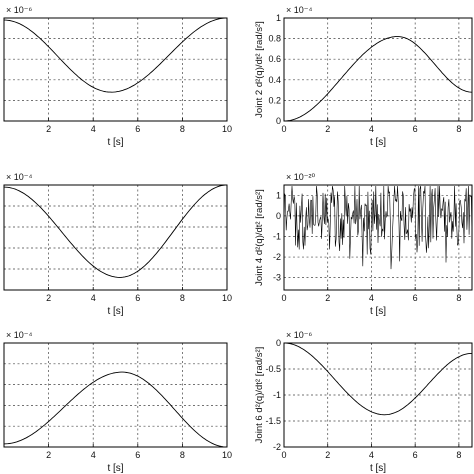 Image resolution: width=474 pixels, height=474 pixels. Describe the element at coordinates (301, 177) in the screenshot. I see `axis-multiplier: × 10⁻²⁰` at that location.